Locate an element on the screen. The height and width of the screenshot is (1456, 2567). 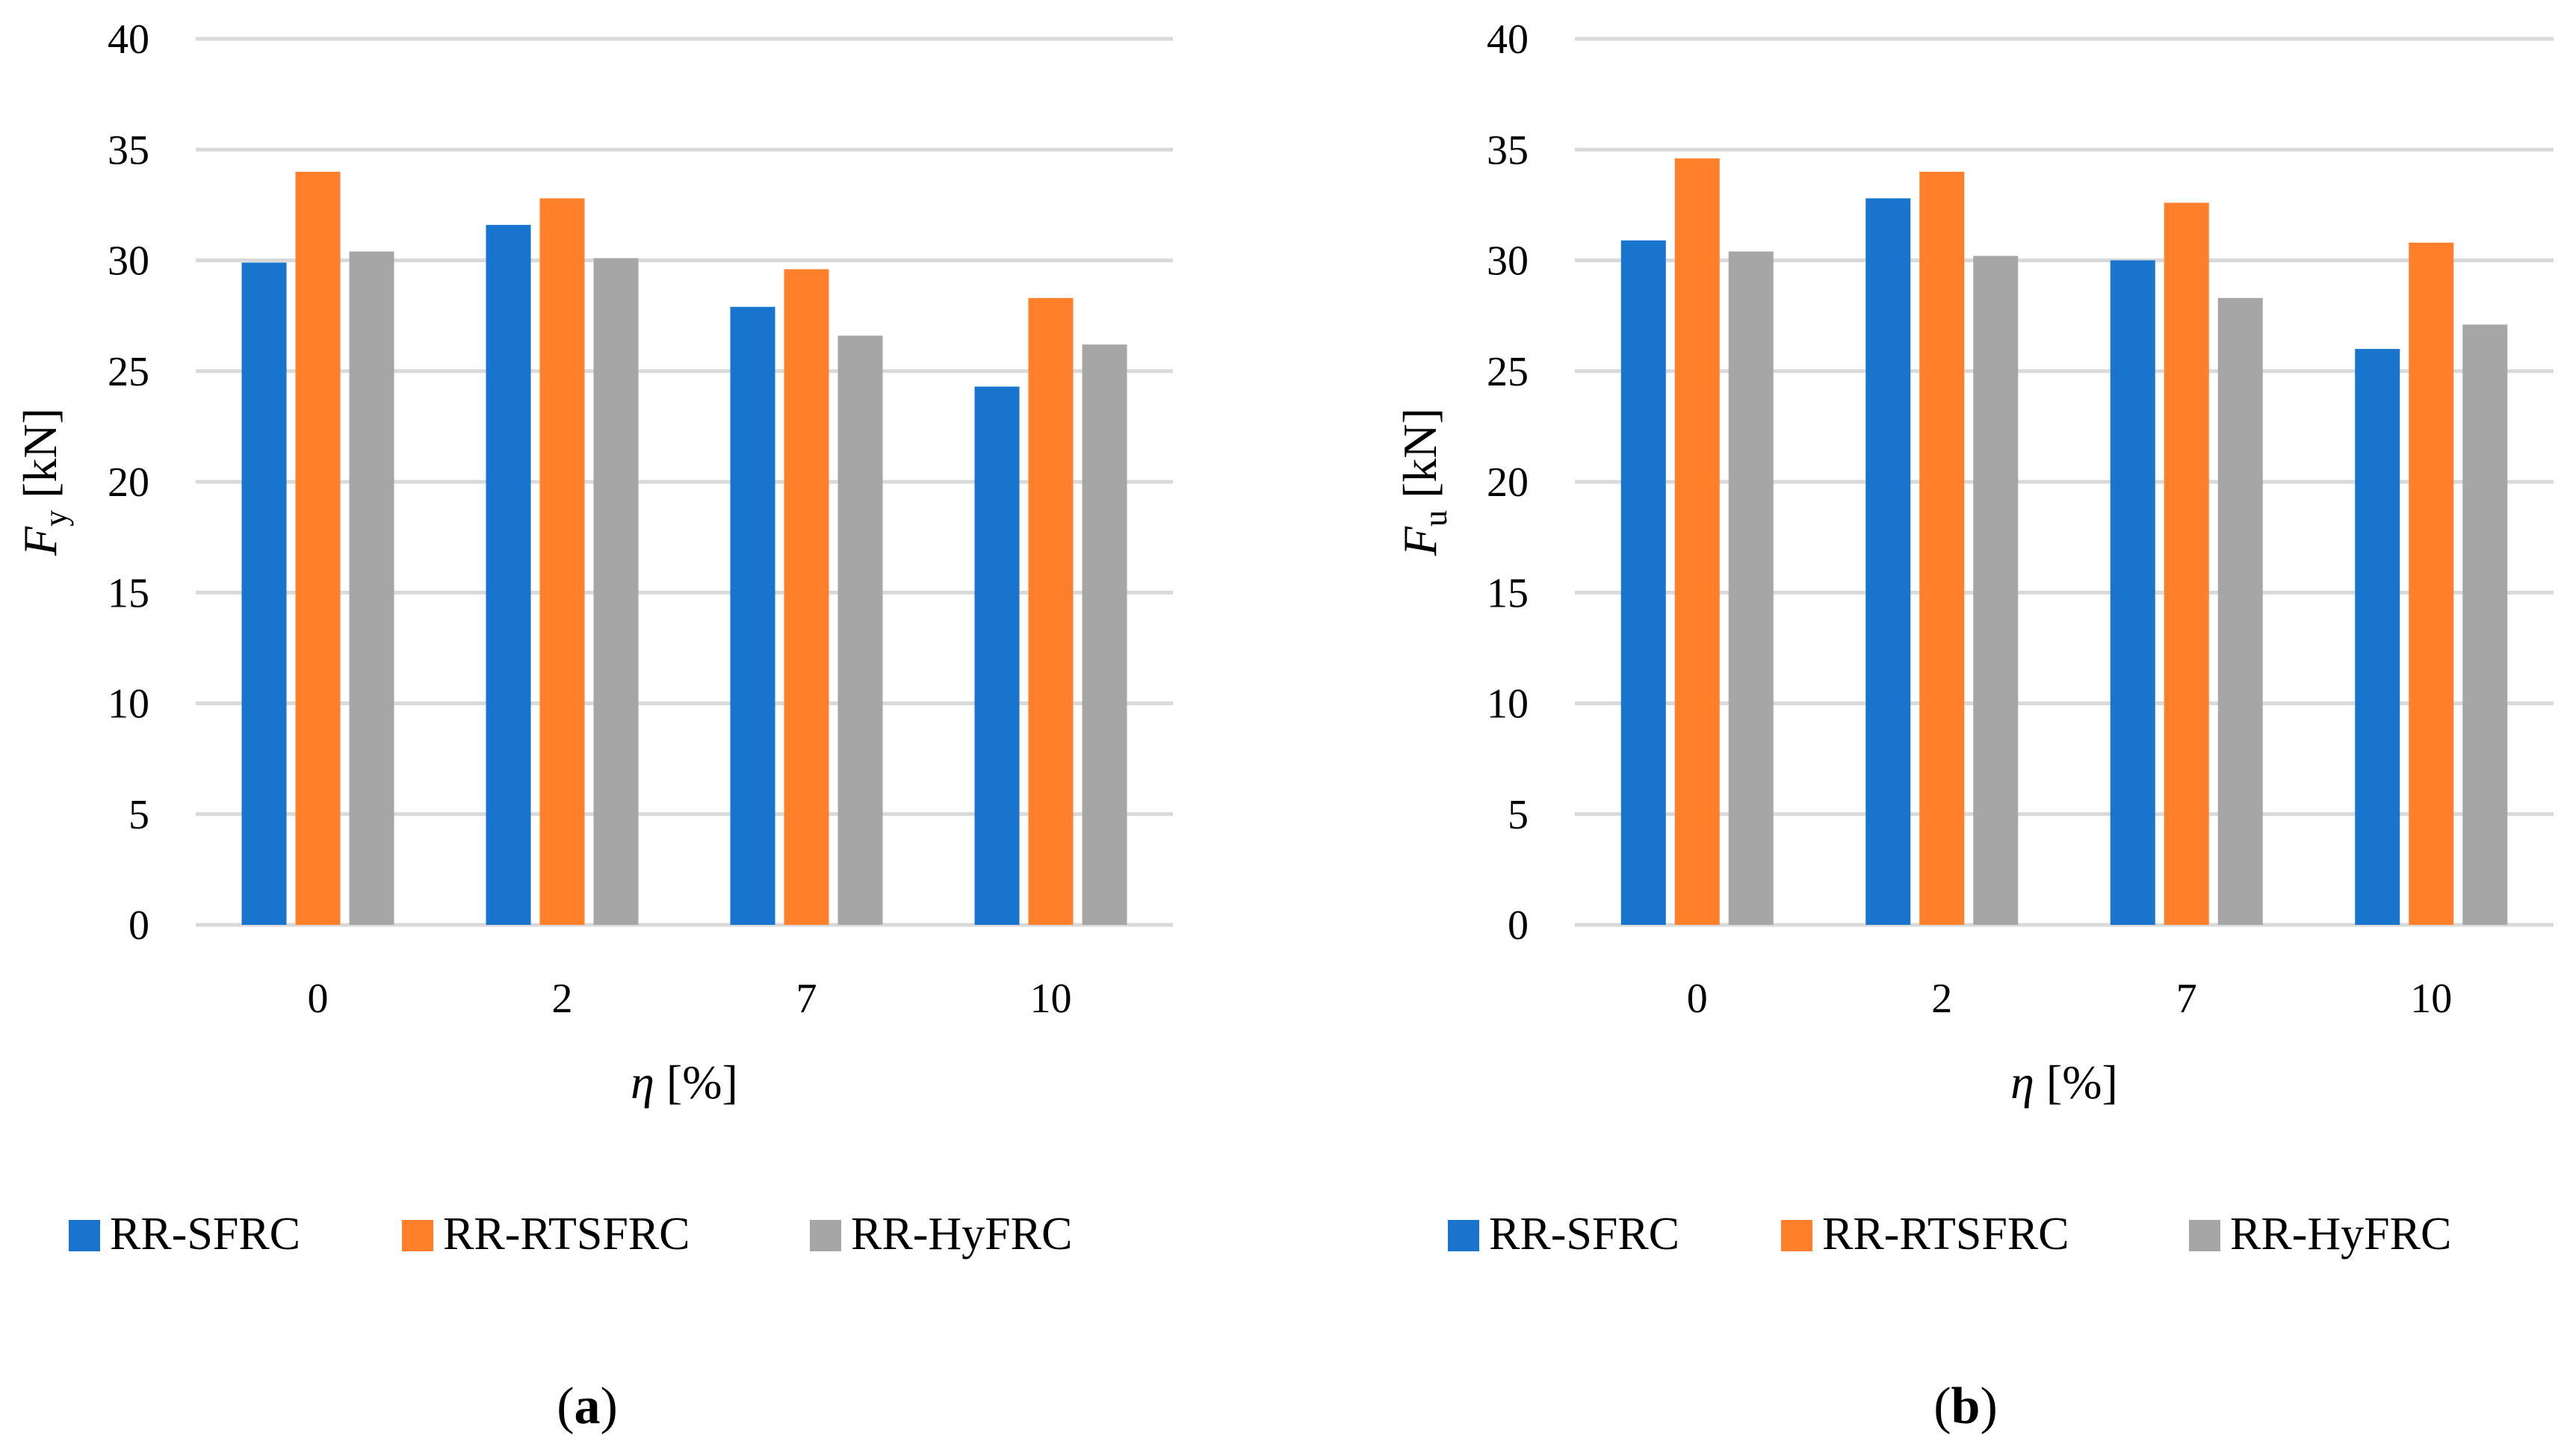
y-axis-label: Fy [kN] is located at coordinates (43, 482).